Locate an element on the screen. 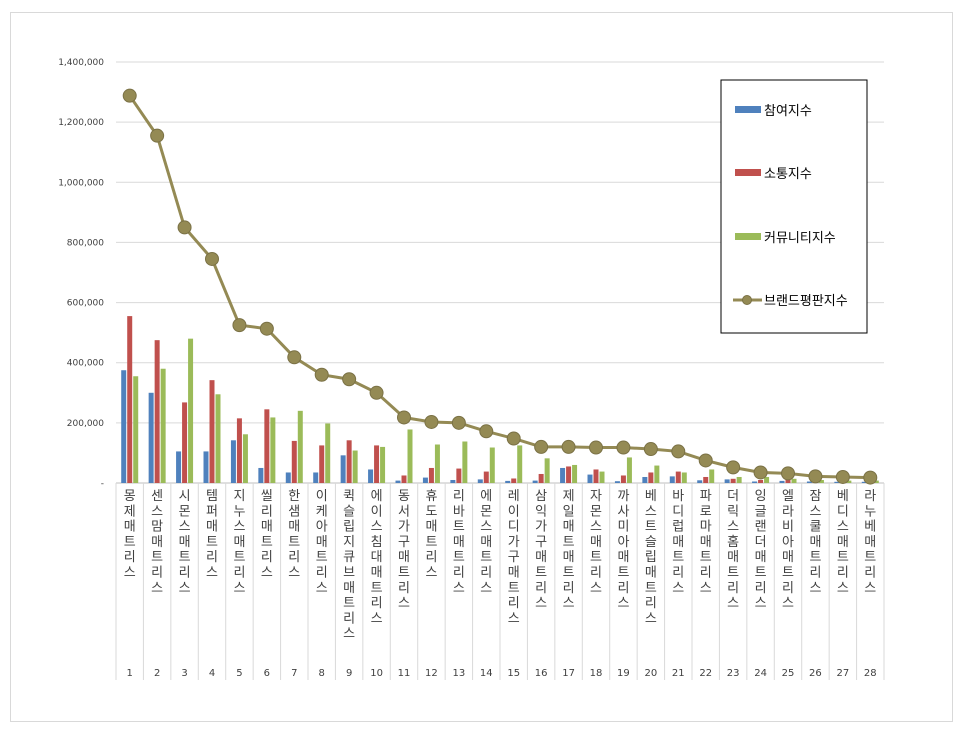 The image size is (966, 734). rank-label: 14 is located at coordinates (486, 673).